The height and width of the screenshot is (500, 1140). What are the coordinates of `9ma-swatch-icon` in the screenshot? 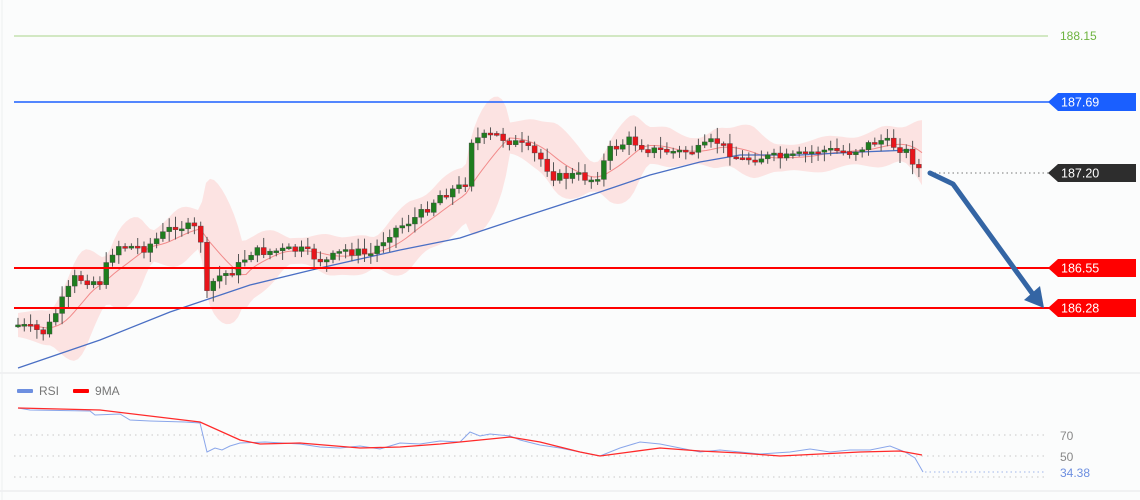 It's located at (81, 391).